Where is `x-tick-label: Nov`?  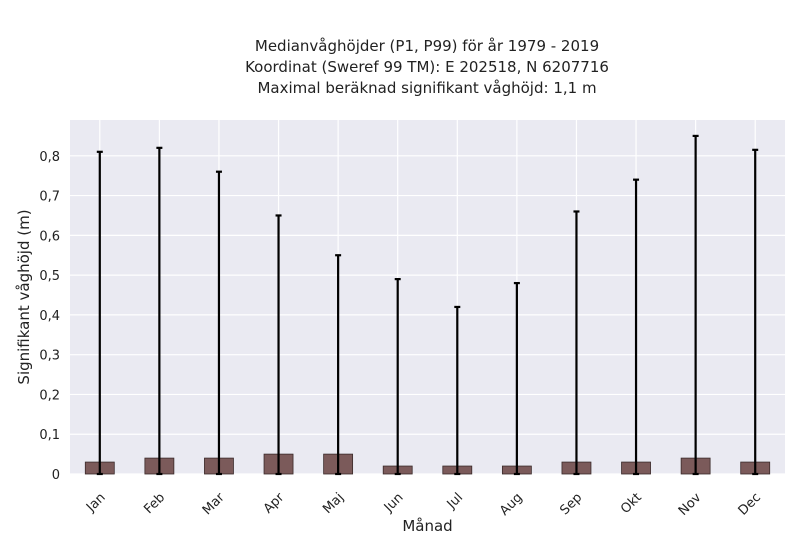 x-tick-label: Nov is located at coordinates (690, 504).